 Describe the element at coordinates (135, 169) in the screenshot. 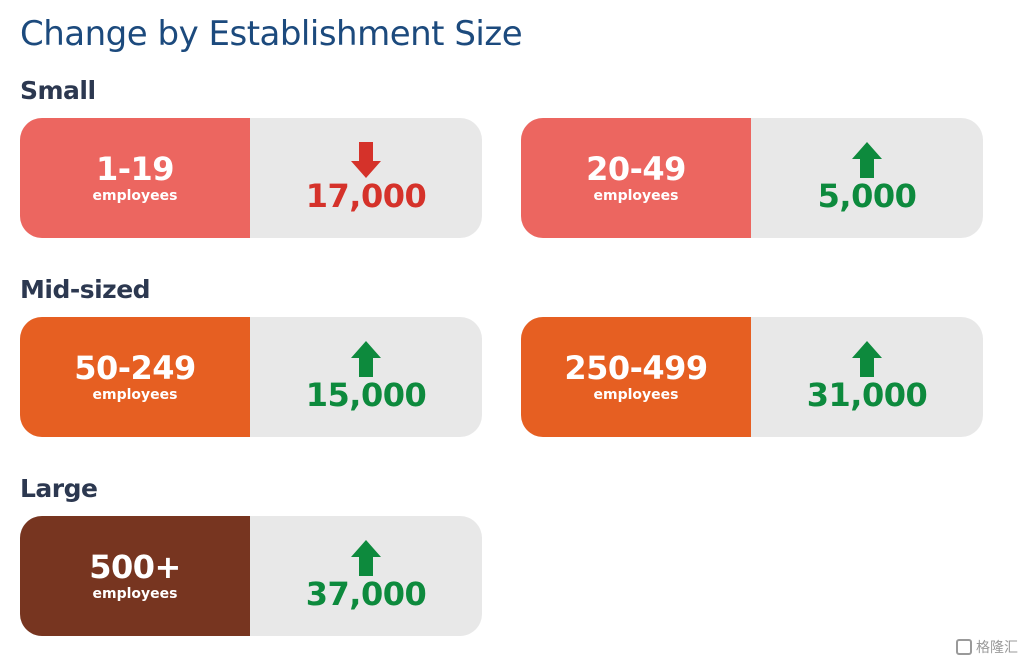

I see `size-label: 1-19` at that location.